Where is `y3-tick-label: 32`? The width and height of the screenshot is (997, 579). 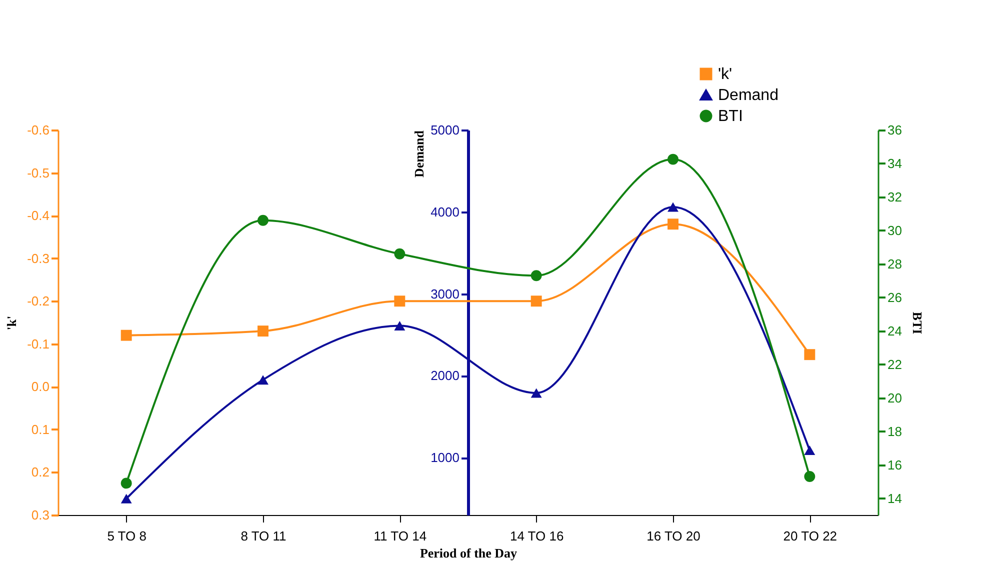 y3-tick-label: 32 is located at coordinates (895, 196).